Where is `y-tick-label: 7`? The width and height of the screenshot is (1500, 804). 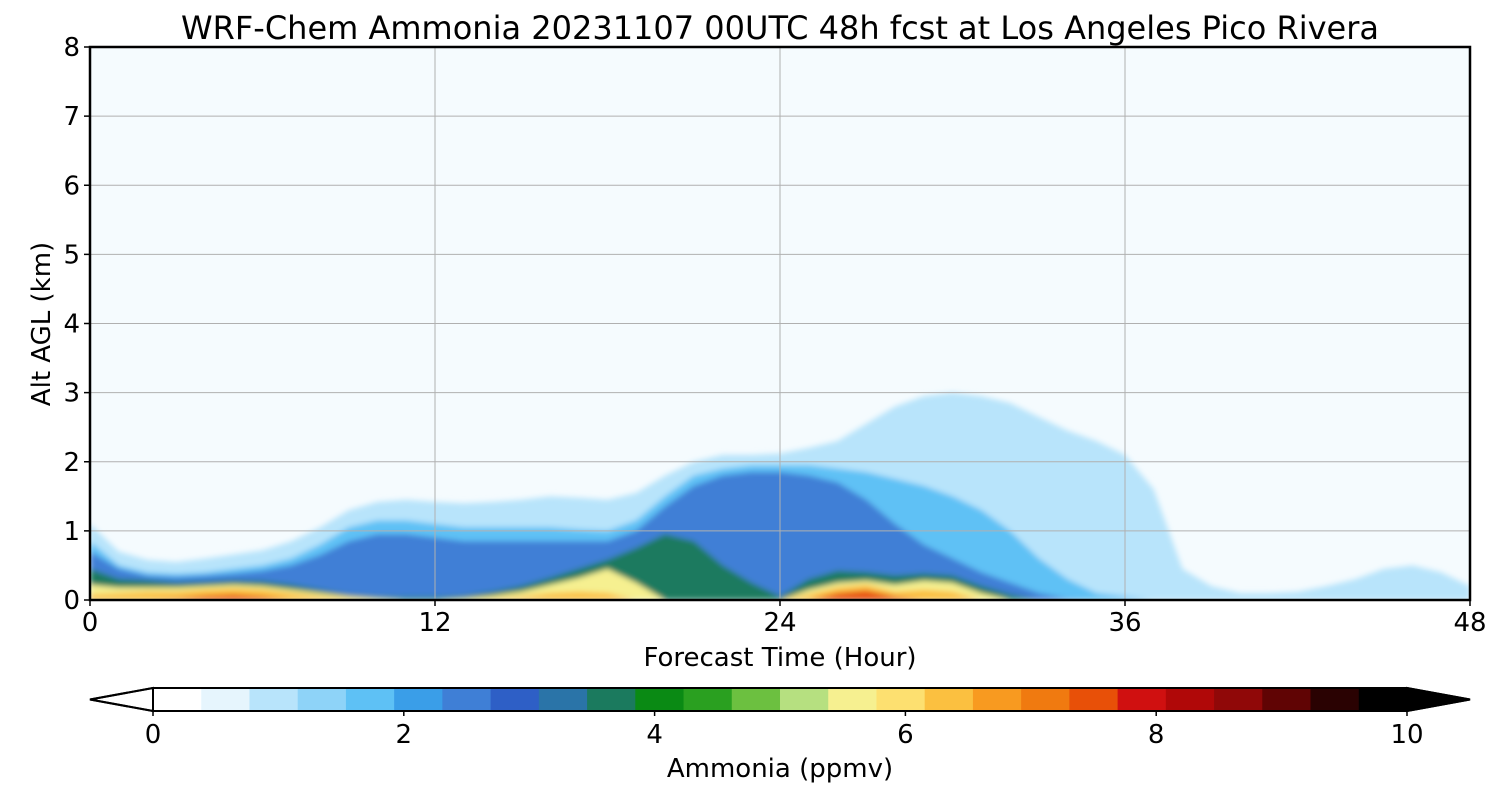
y-tick-label: 7 is located at coordinates (71, 117).